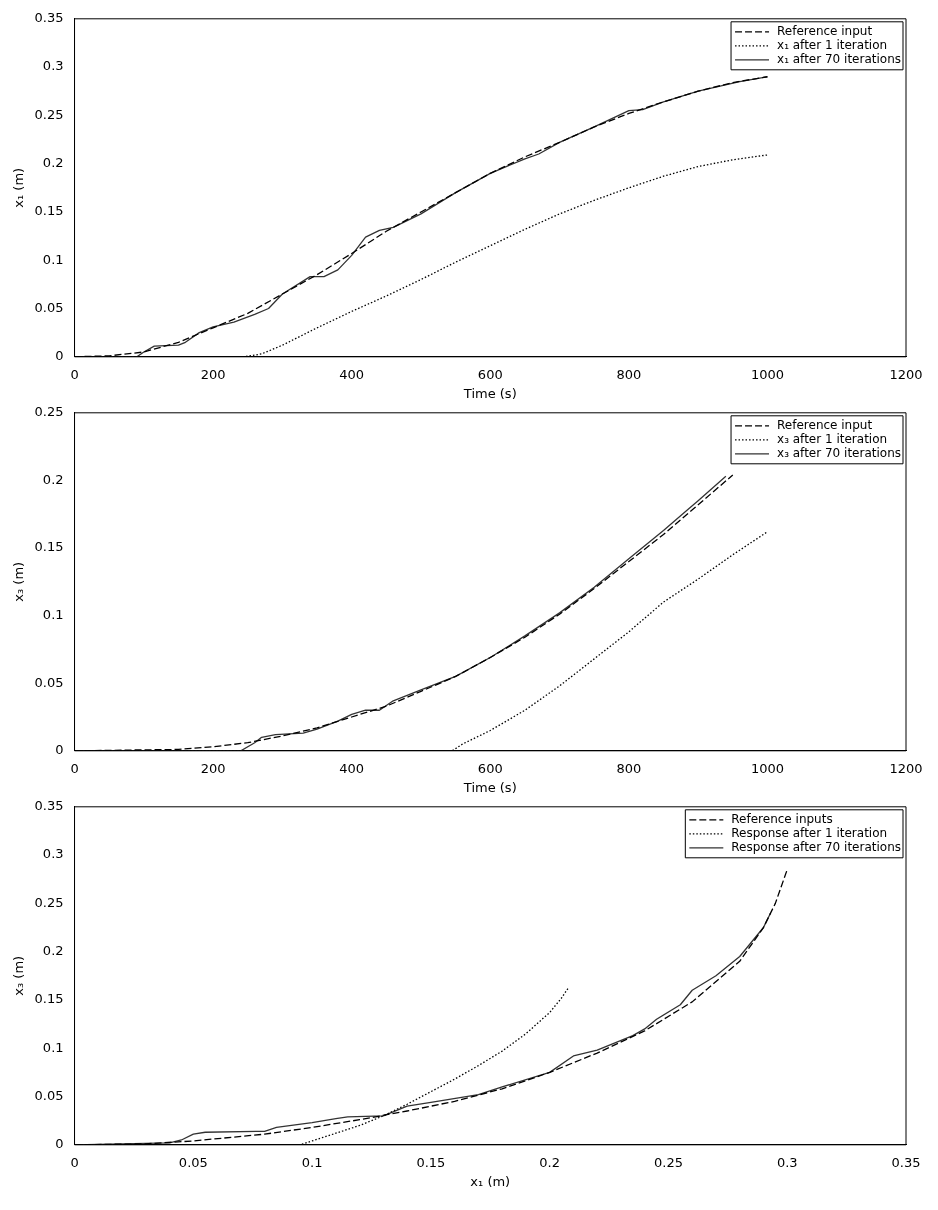 The height and width of the screenshot is (1210, 938). I want to click on legend-label: x₃ after 70 iterations, so click(839, 452).